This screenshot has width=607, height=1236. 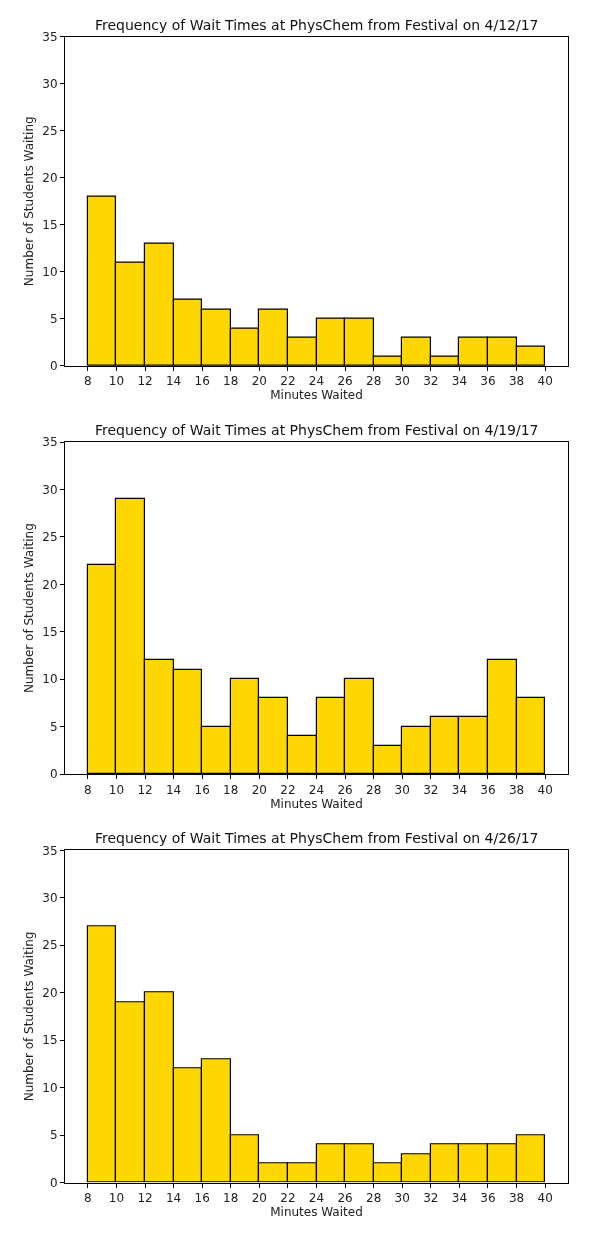 What do you see at coordinates (317, 430) in the screenshot?
I see `chart-title: Frequency of Wait Times at PhysChem from Festival on 4/19/17` at bounding box center [317, 430].